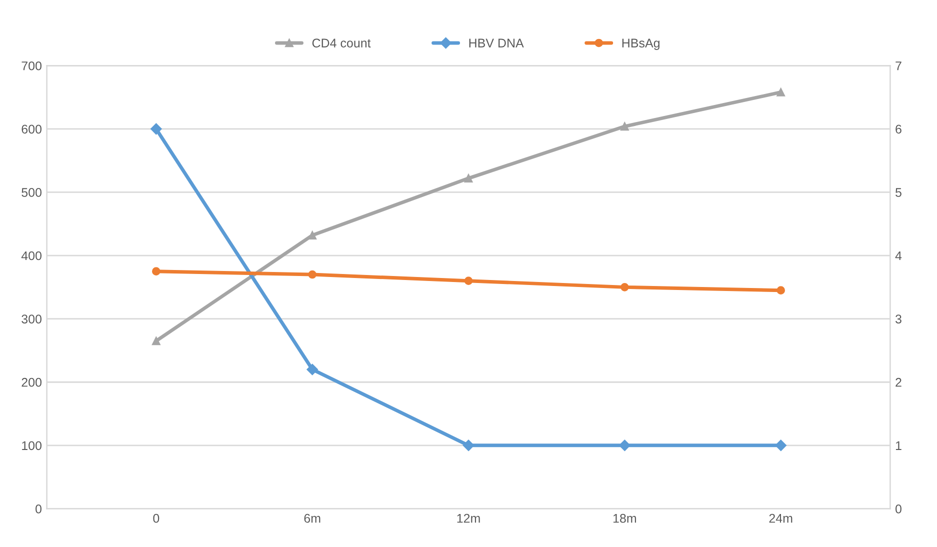 The height and width of the screenshot is (547, 937). What do you see at coordinates (899, 382) in the screenshot?
I see `y2-tick-label: 2` at bounding box center [899, 382].